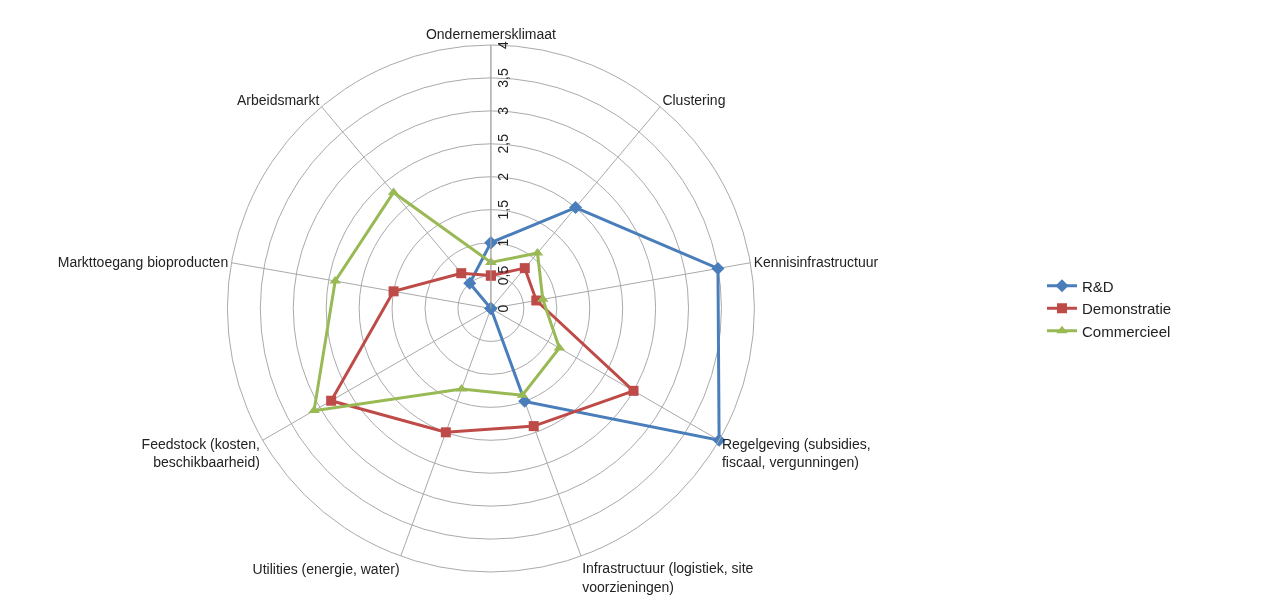 The image size is (1262, 612). Describe the element at coordinates (490, 33) in the screenshot. I see `spoke-label: Ondernemersklimaat` at that location.